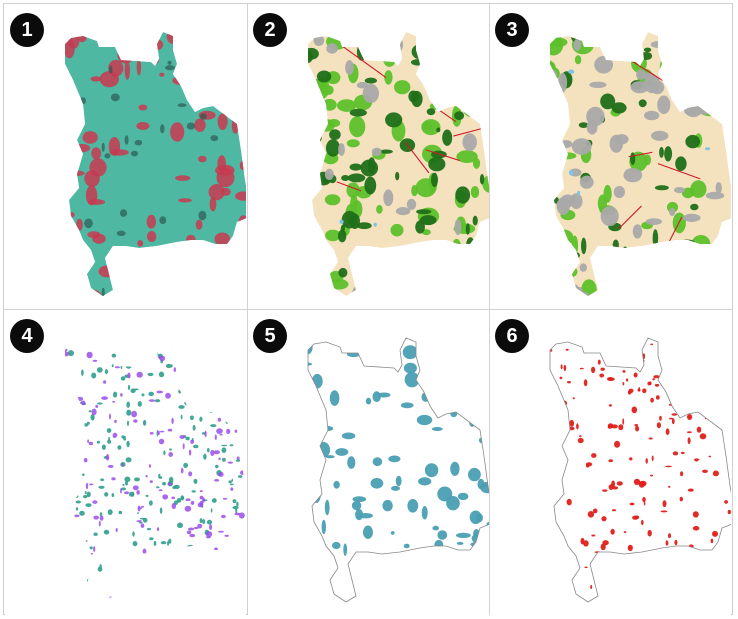 Image resolution: width=738 pixels, height=619 pixels. Describe the element at coordinates (640, 470) in the screenshot. I see `class-change-map` at that location.